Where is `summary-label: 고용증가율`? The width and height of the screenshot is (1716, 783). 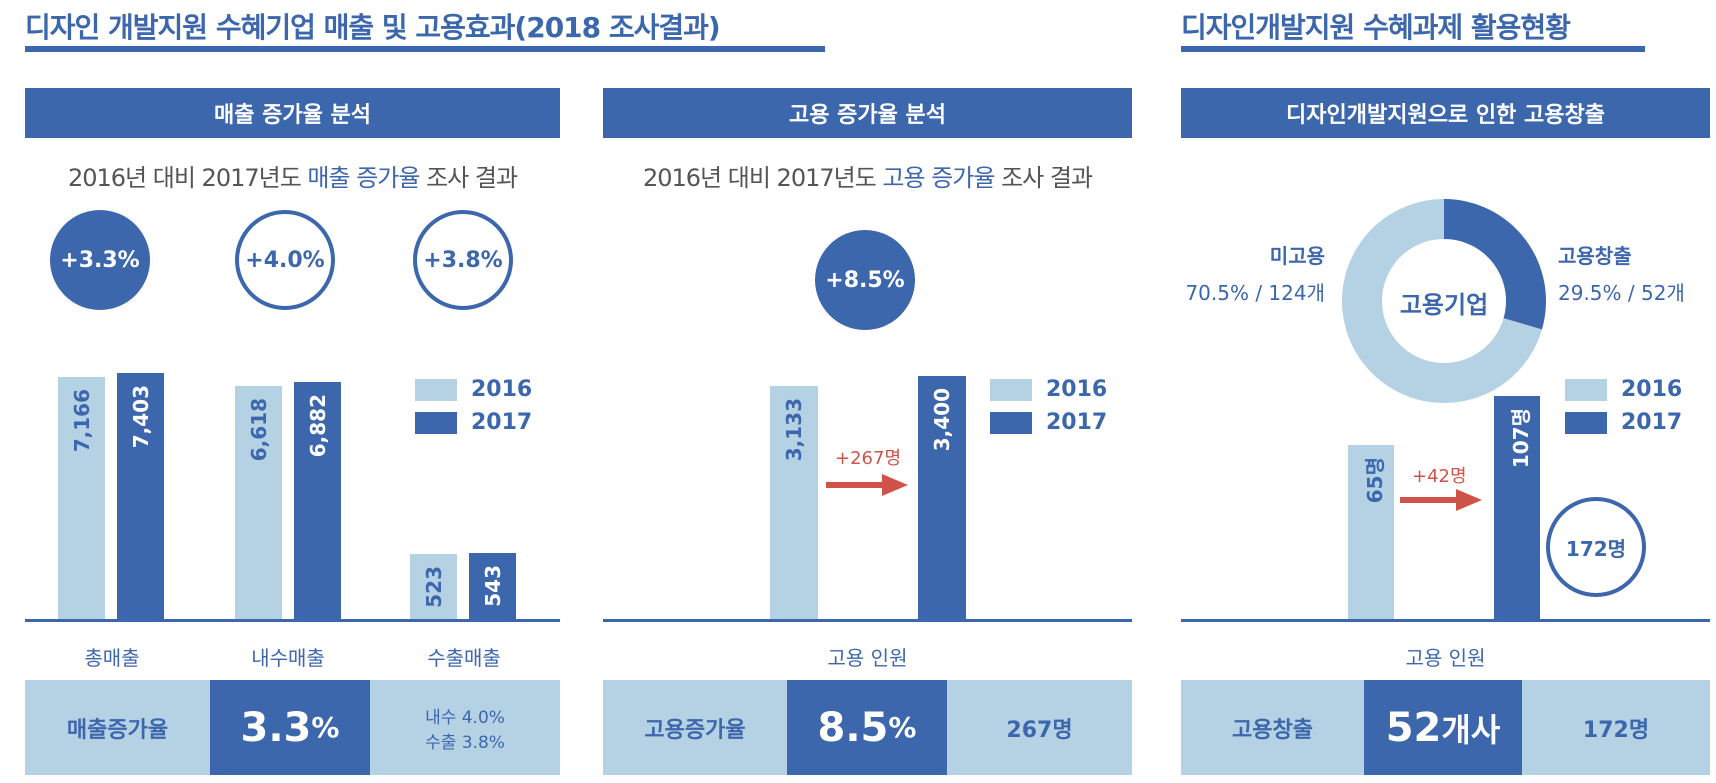
summary-label: 고용증가율 is located at coordinates (695, 730).